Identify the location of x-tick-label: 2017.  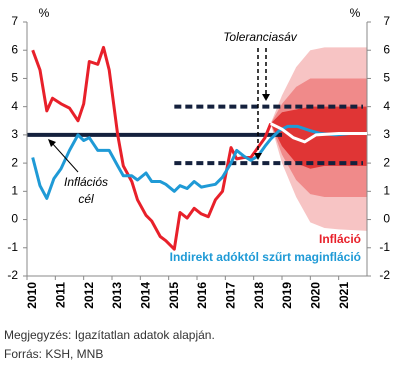
(231, 295).